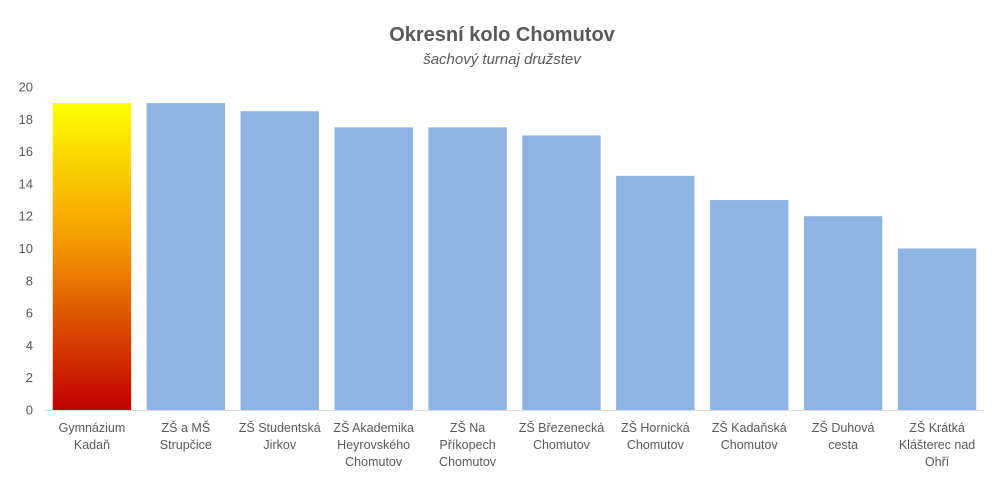 This screenshot has width=1004, height=480. Describe the element at coordinates (26, 183) in the screenshot. I see `y-tick-label: 14` at that location.